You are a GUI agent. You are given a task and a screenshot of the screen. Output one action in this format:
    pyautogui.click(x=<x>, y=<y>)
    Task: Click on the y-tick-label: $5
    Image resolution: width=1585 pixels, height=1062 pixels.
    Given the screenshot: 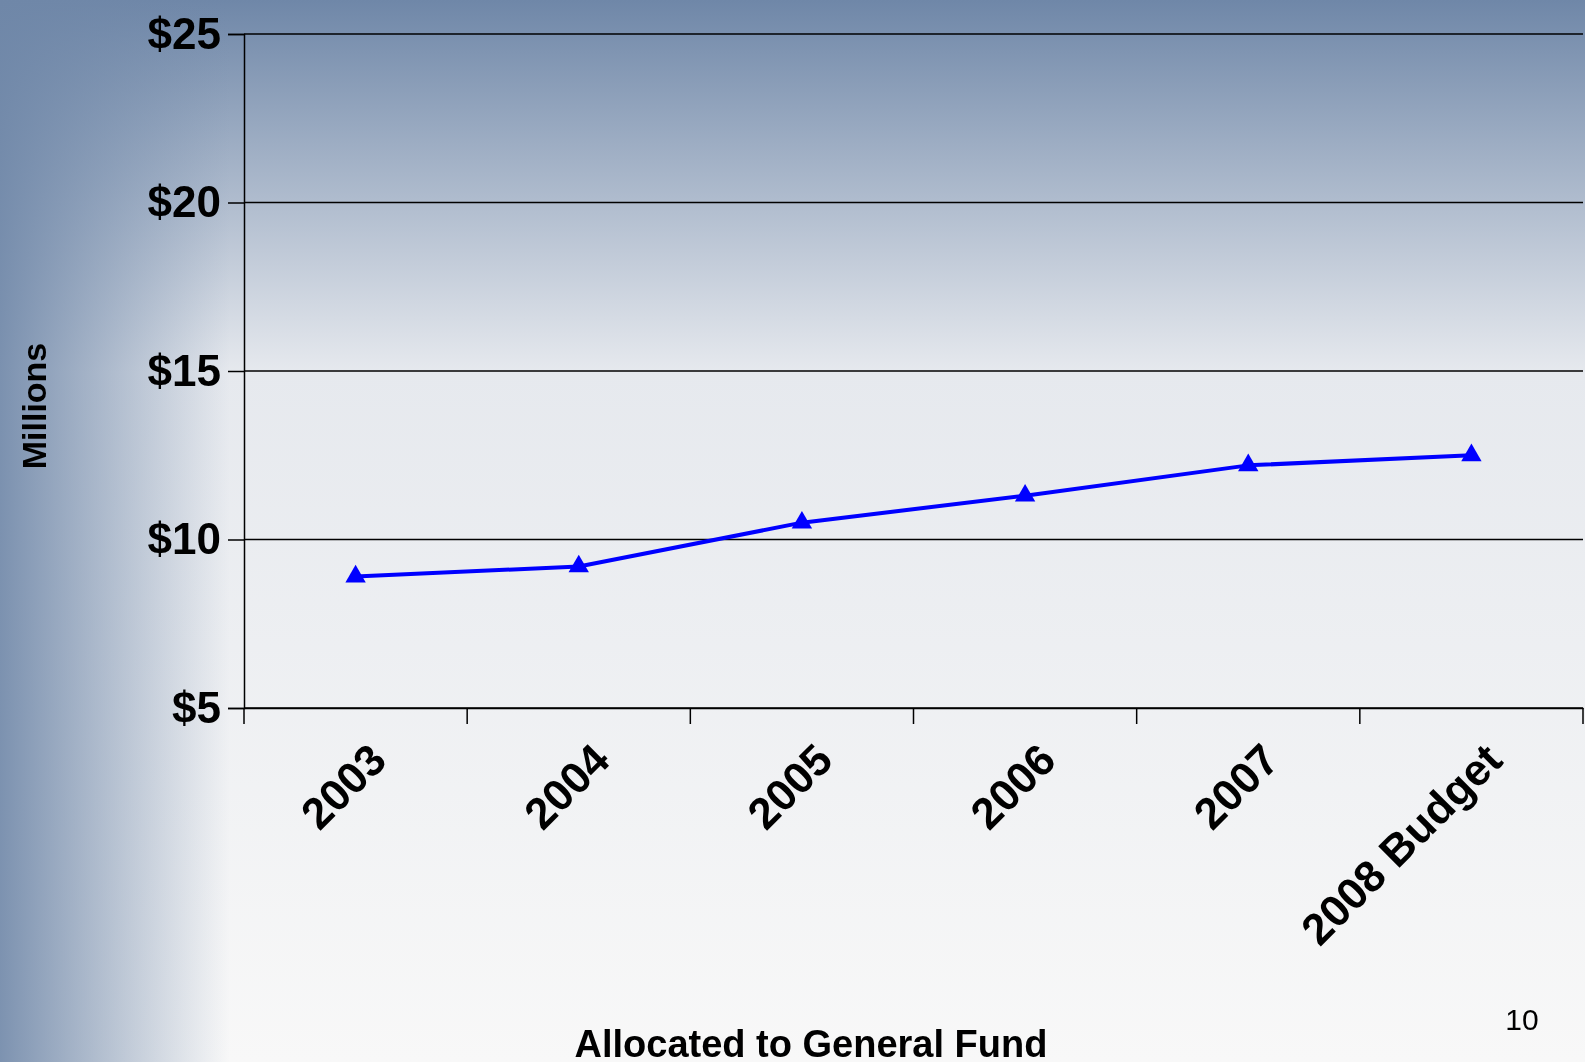 What is the action you would take?
    pyautogui.click(x=196, y=707)
    